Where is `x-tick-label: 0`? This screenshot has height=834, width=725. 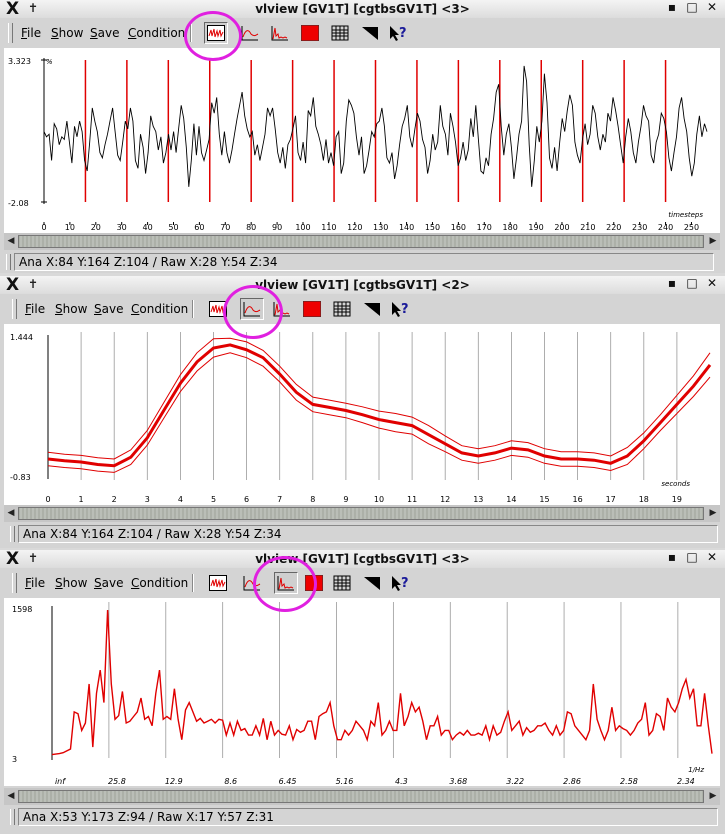
x-tick-label: 0 is located at coordinates (47, 499).